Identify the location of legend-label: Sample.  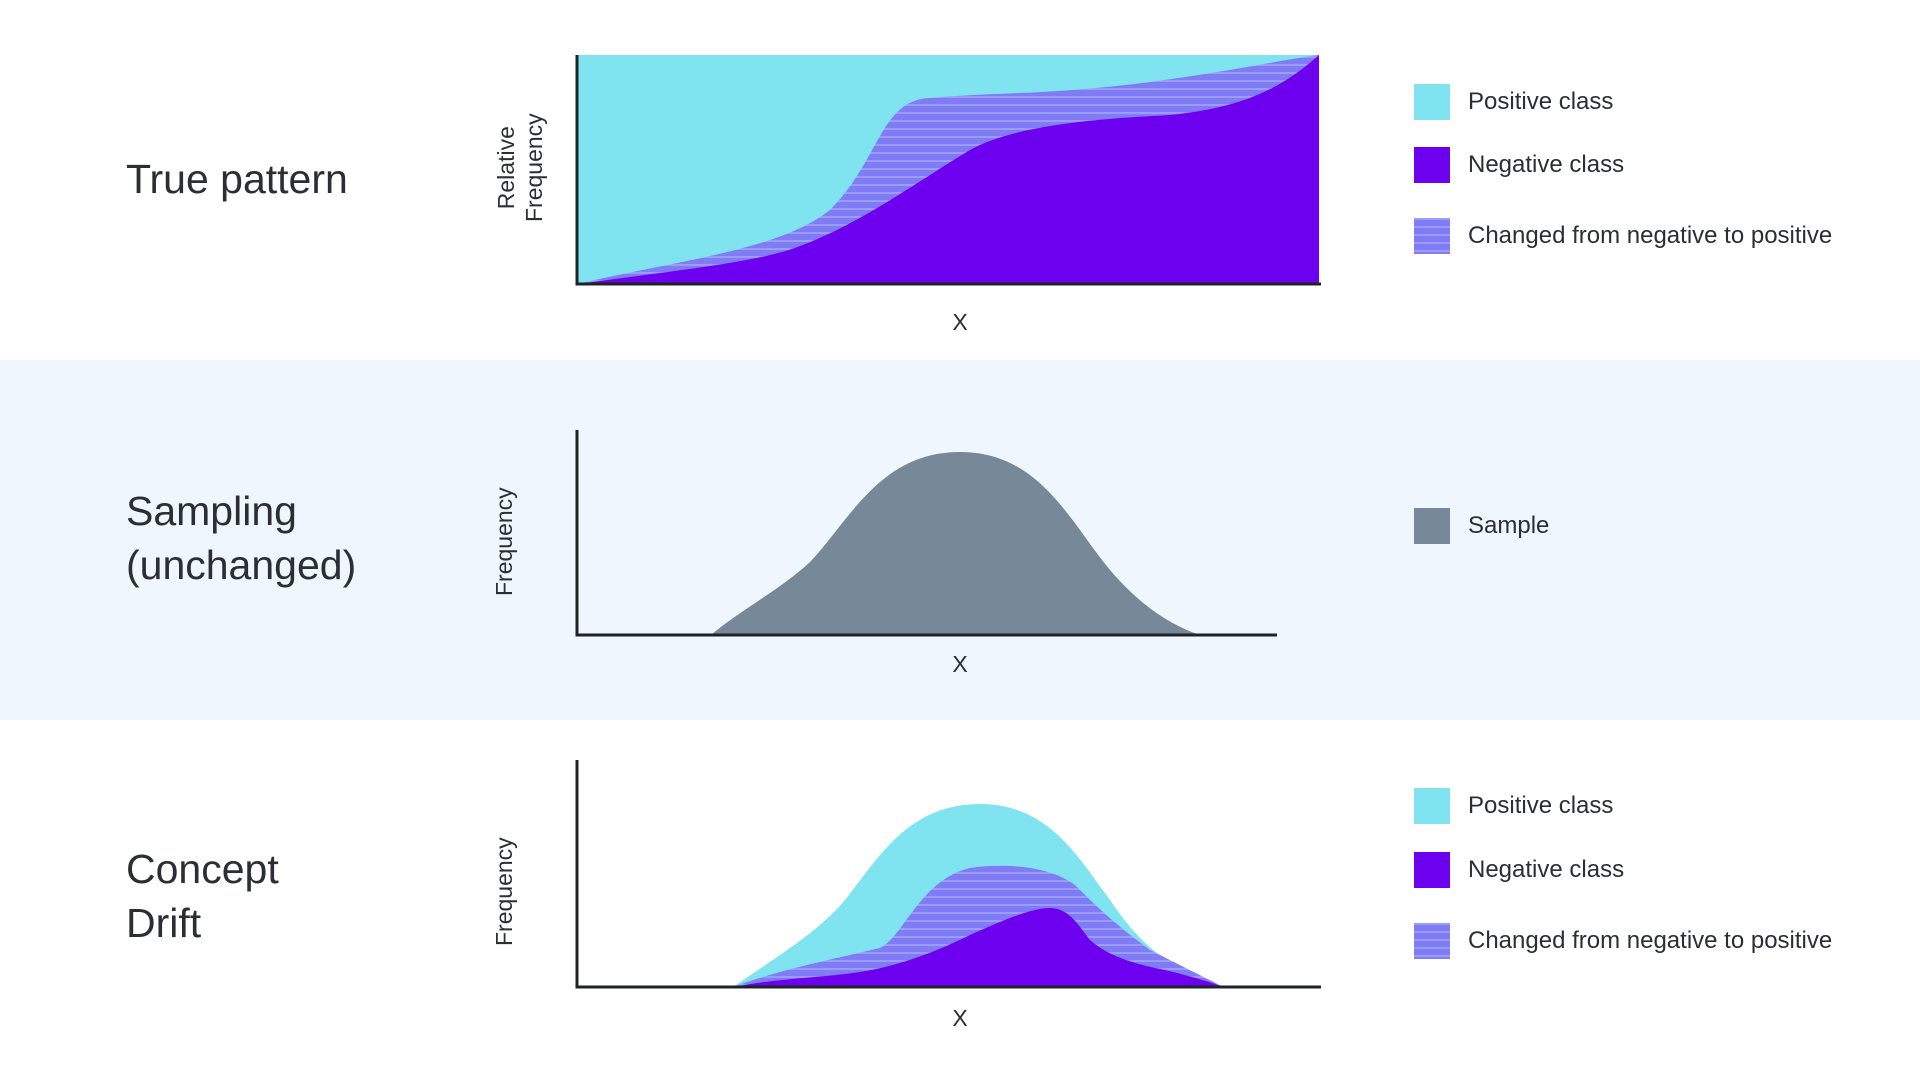
(1509, 525).